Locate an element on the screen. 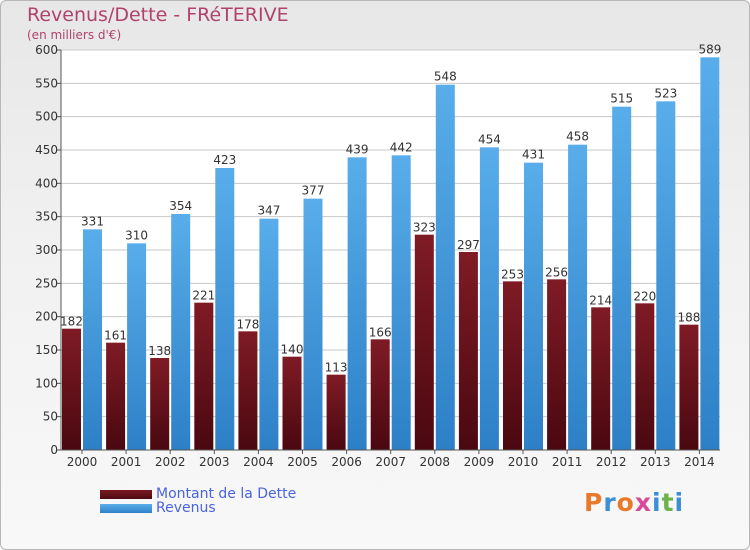  data-label-revenue: 442 is located at coordinates (401, 147).